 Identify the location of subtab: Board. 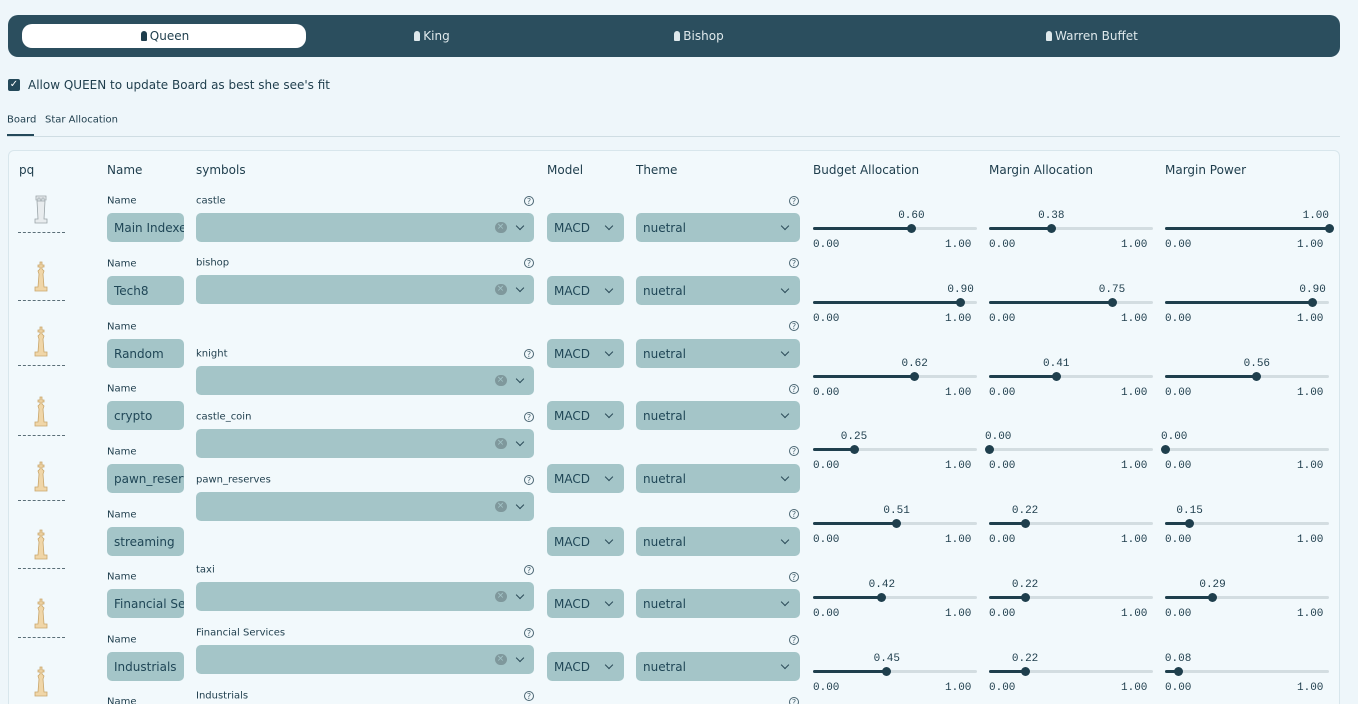
(22, 120).